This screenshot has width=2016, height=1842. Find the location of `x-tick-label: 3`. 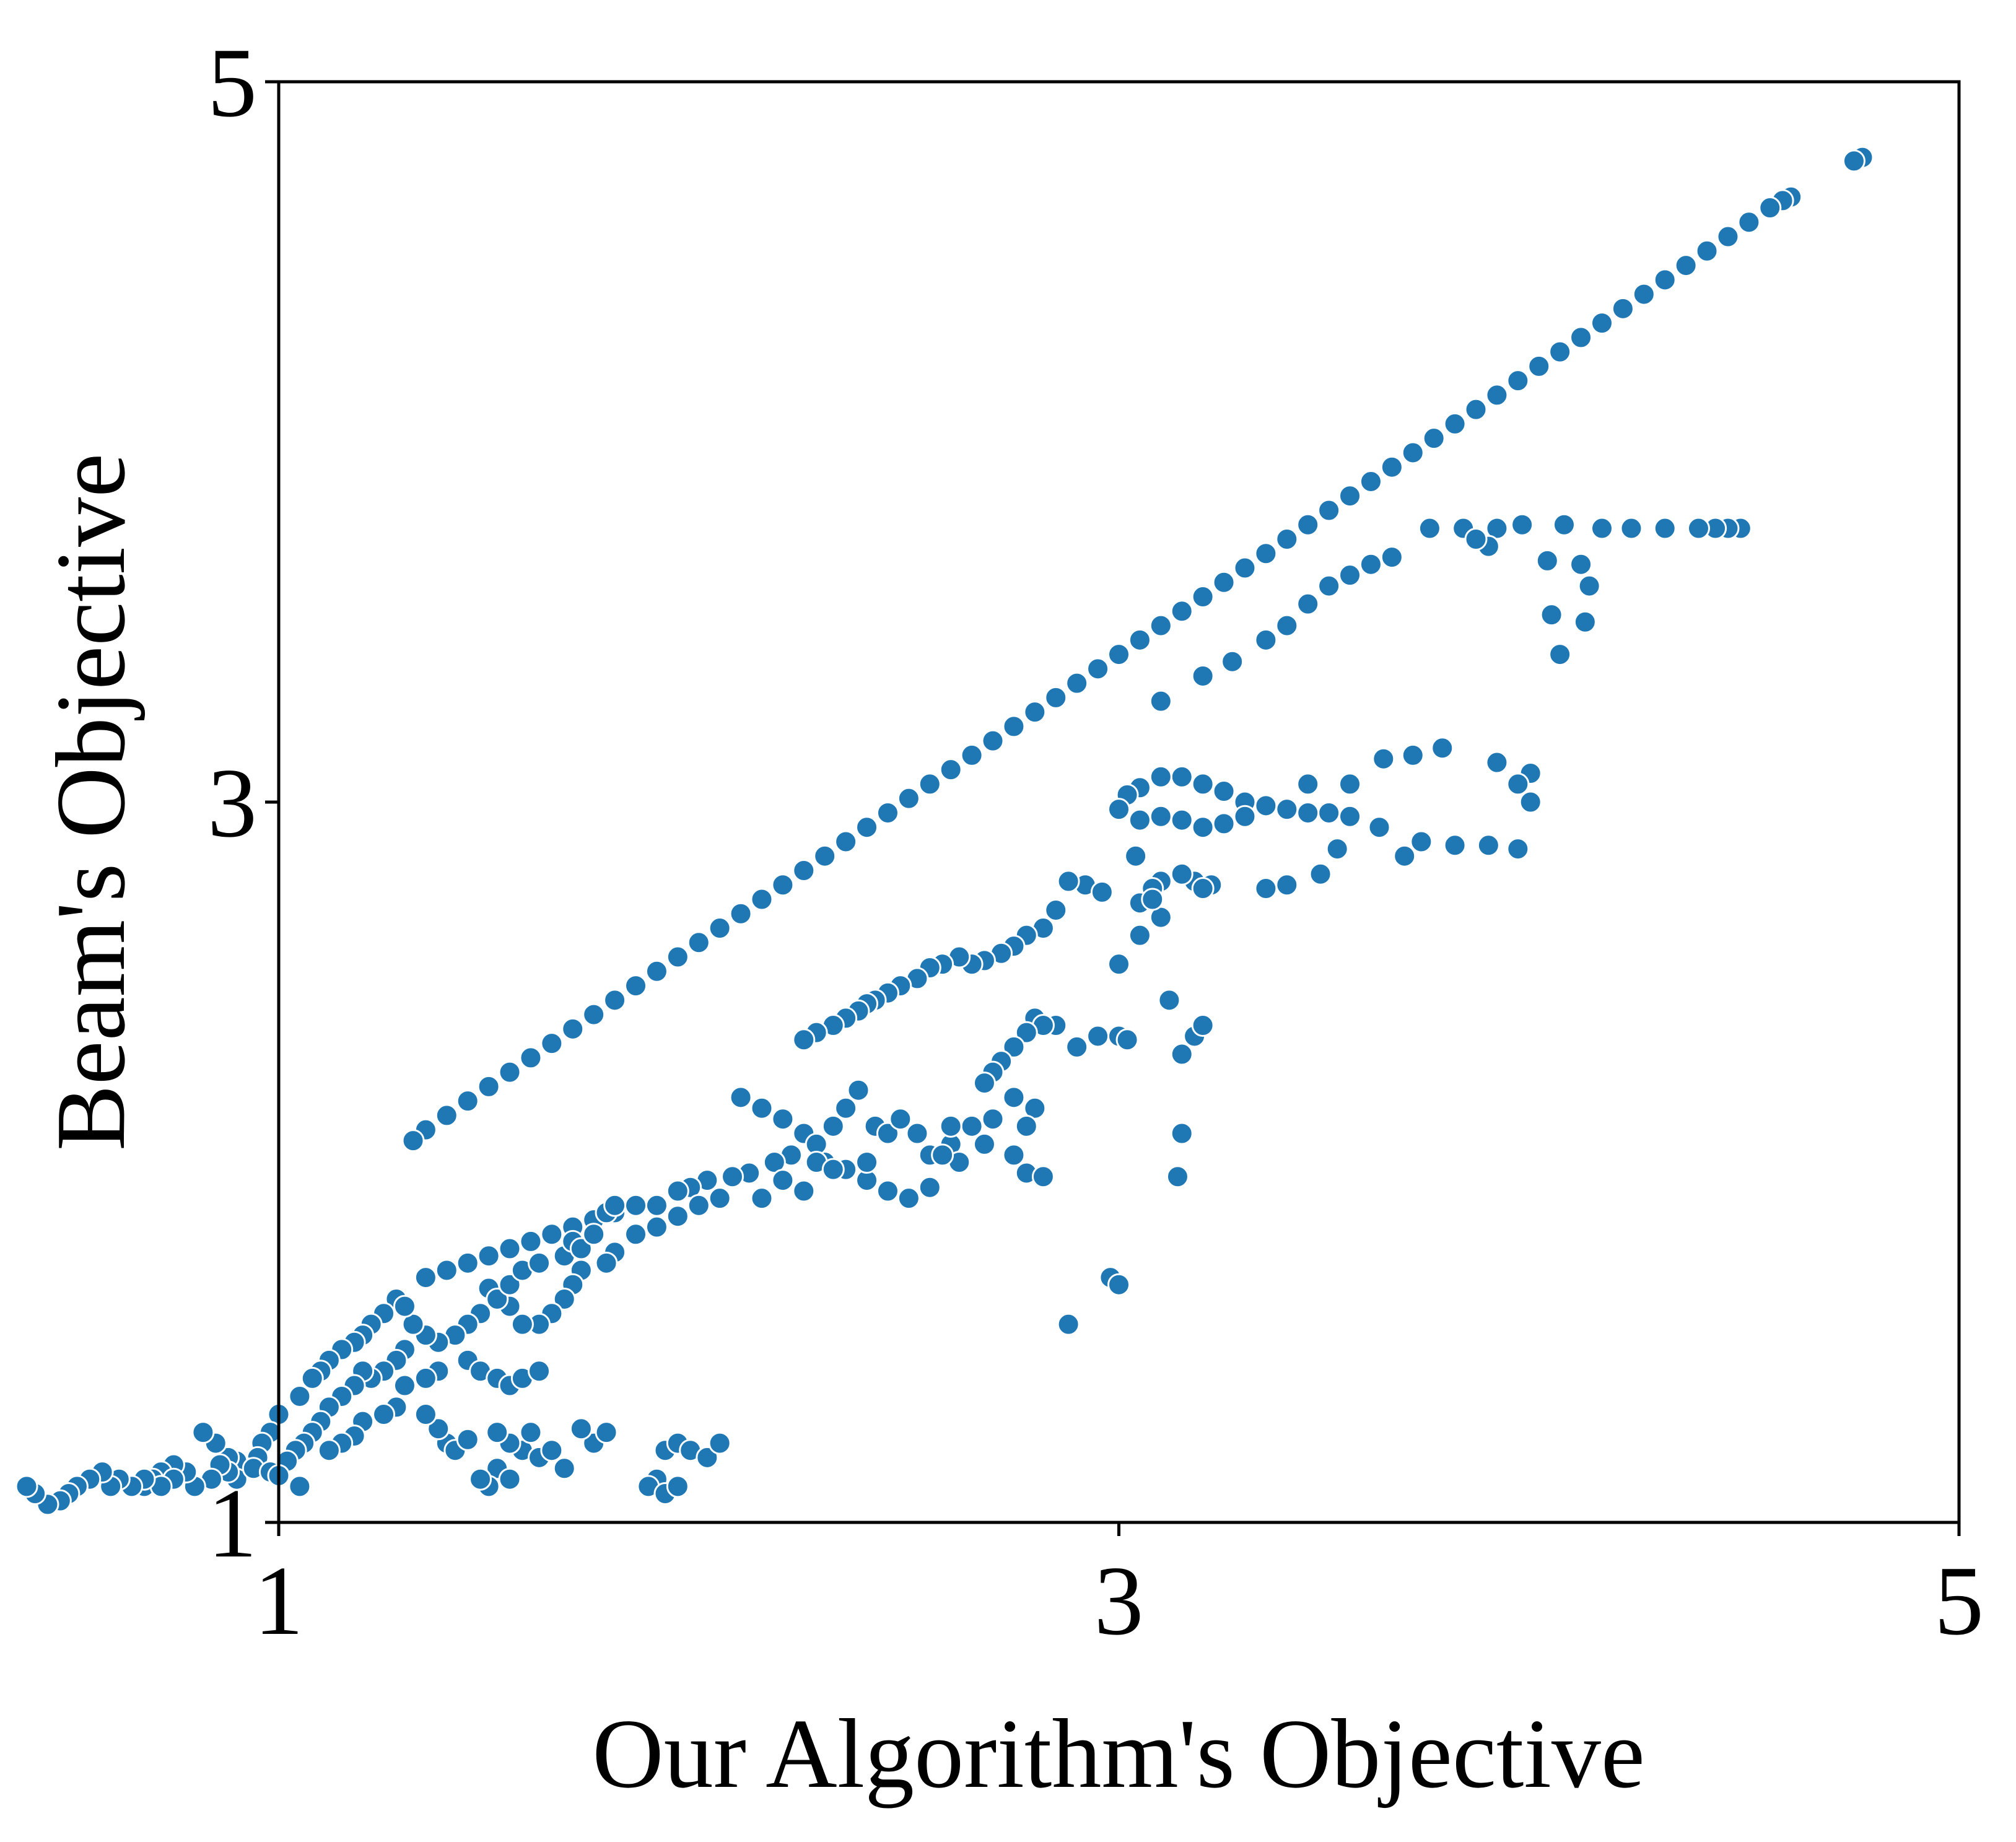

x-tick-label: 3 is located at coordinates (1119, 1600).